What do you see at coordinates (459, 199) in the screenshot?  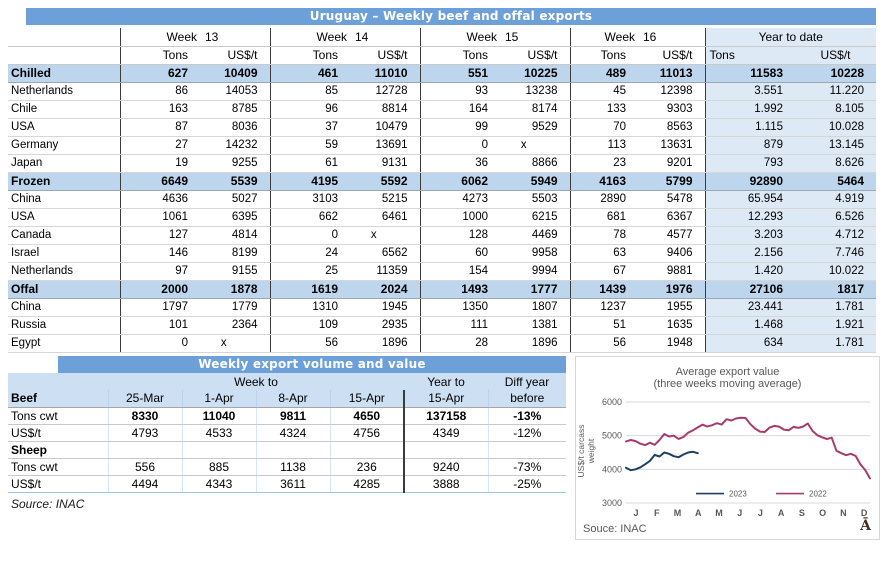 I see `value-cell: 4273` at bounding box center [459, 199].